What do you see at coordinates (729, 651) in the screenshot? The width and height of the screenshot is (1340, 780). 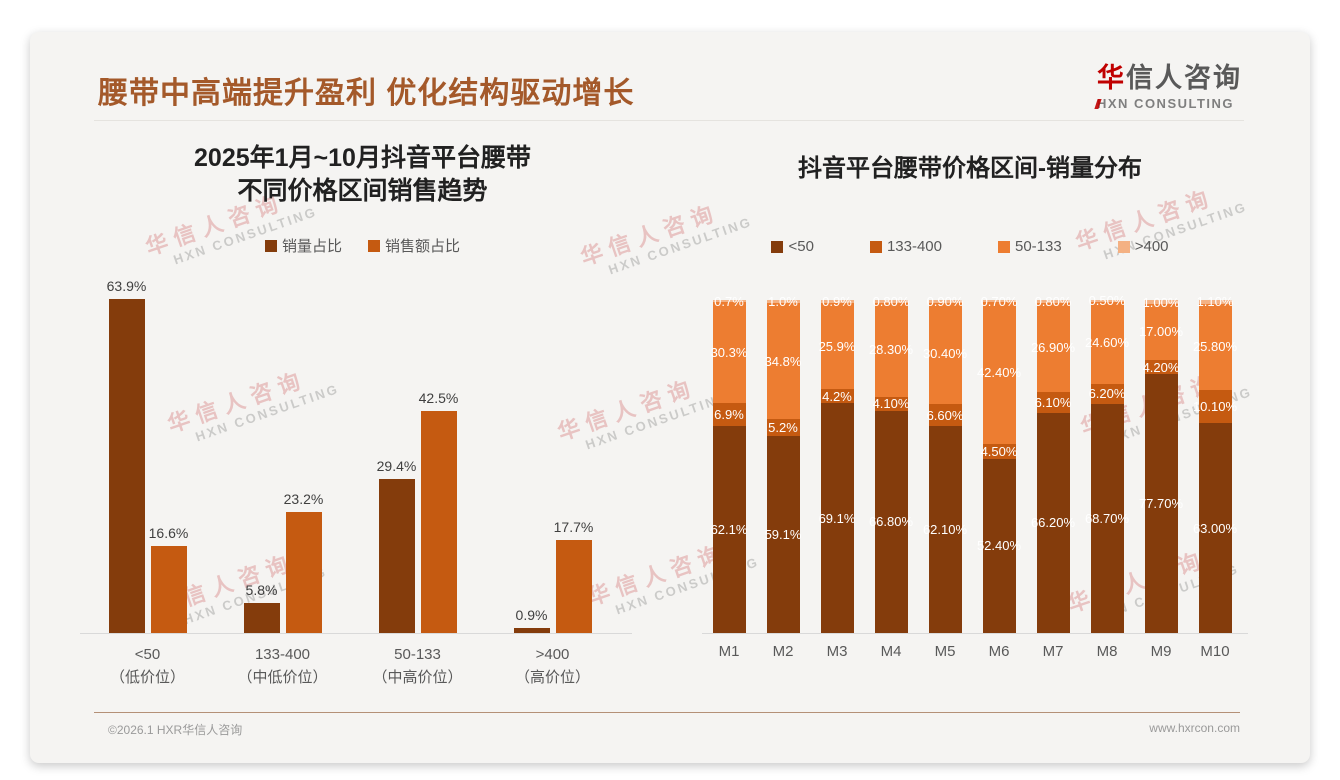 I see `x-axis-label: M1` at bounding box center [729, 651].